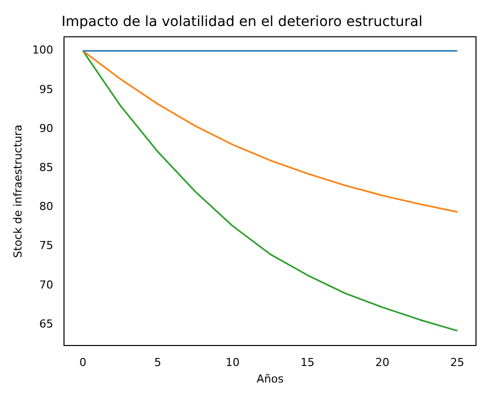  What do you see at coordinates (46, 89) in the screenshot?
I see `y-tick-label: 95` at bounding box center [46, 89].